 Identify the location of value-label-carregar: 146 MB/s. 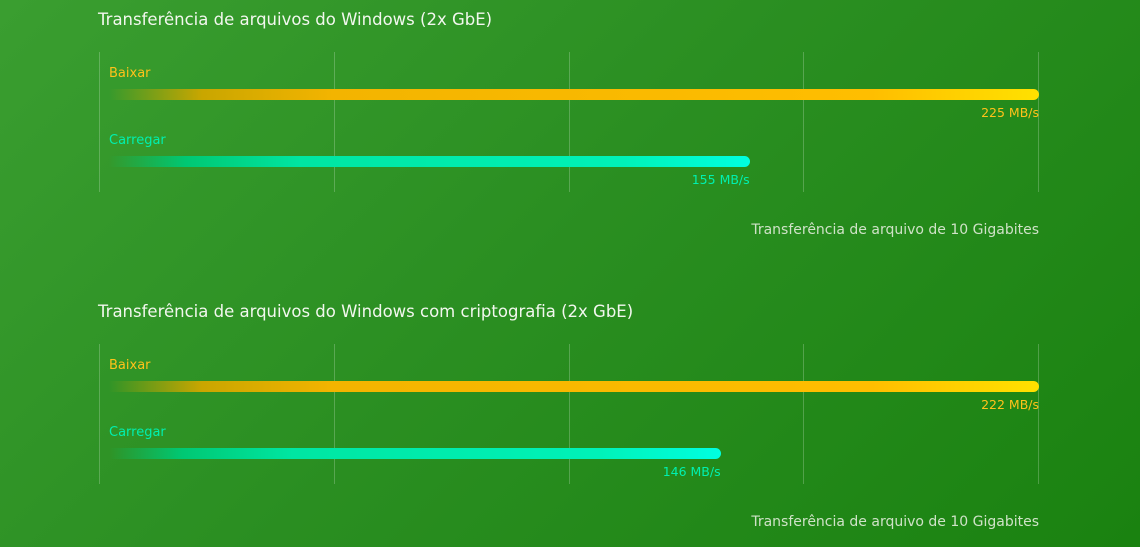
(691, 471).